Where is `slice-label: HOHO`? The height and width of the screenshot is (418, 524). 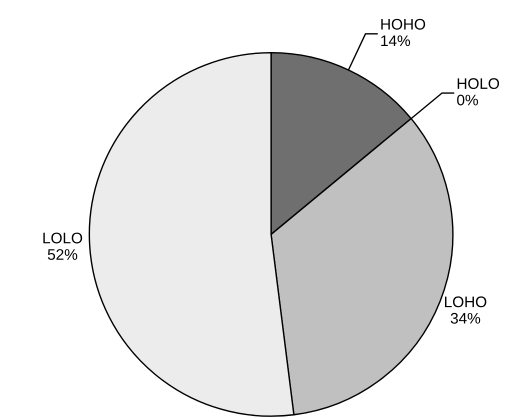
slice-label: HOHO is located at coordinates (403, 24).